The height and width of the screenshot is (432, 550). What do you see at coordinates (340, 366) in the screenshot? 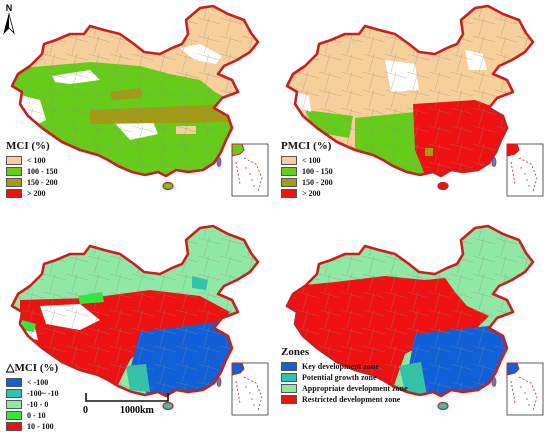
I see `legend-label: Key development zone` at bounding box center [340, 366].